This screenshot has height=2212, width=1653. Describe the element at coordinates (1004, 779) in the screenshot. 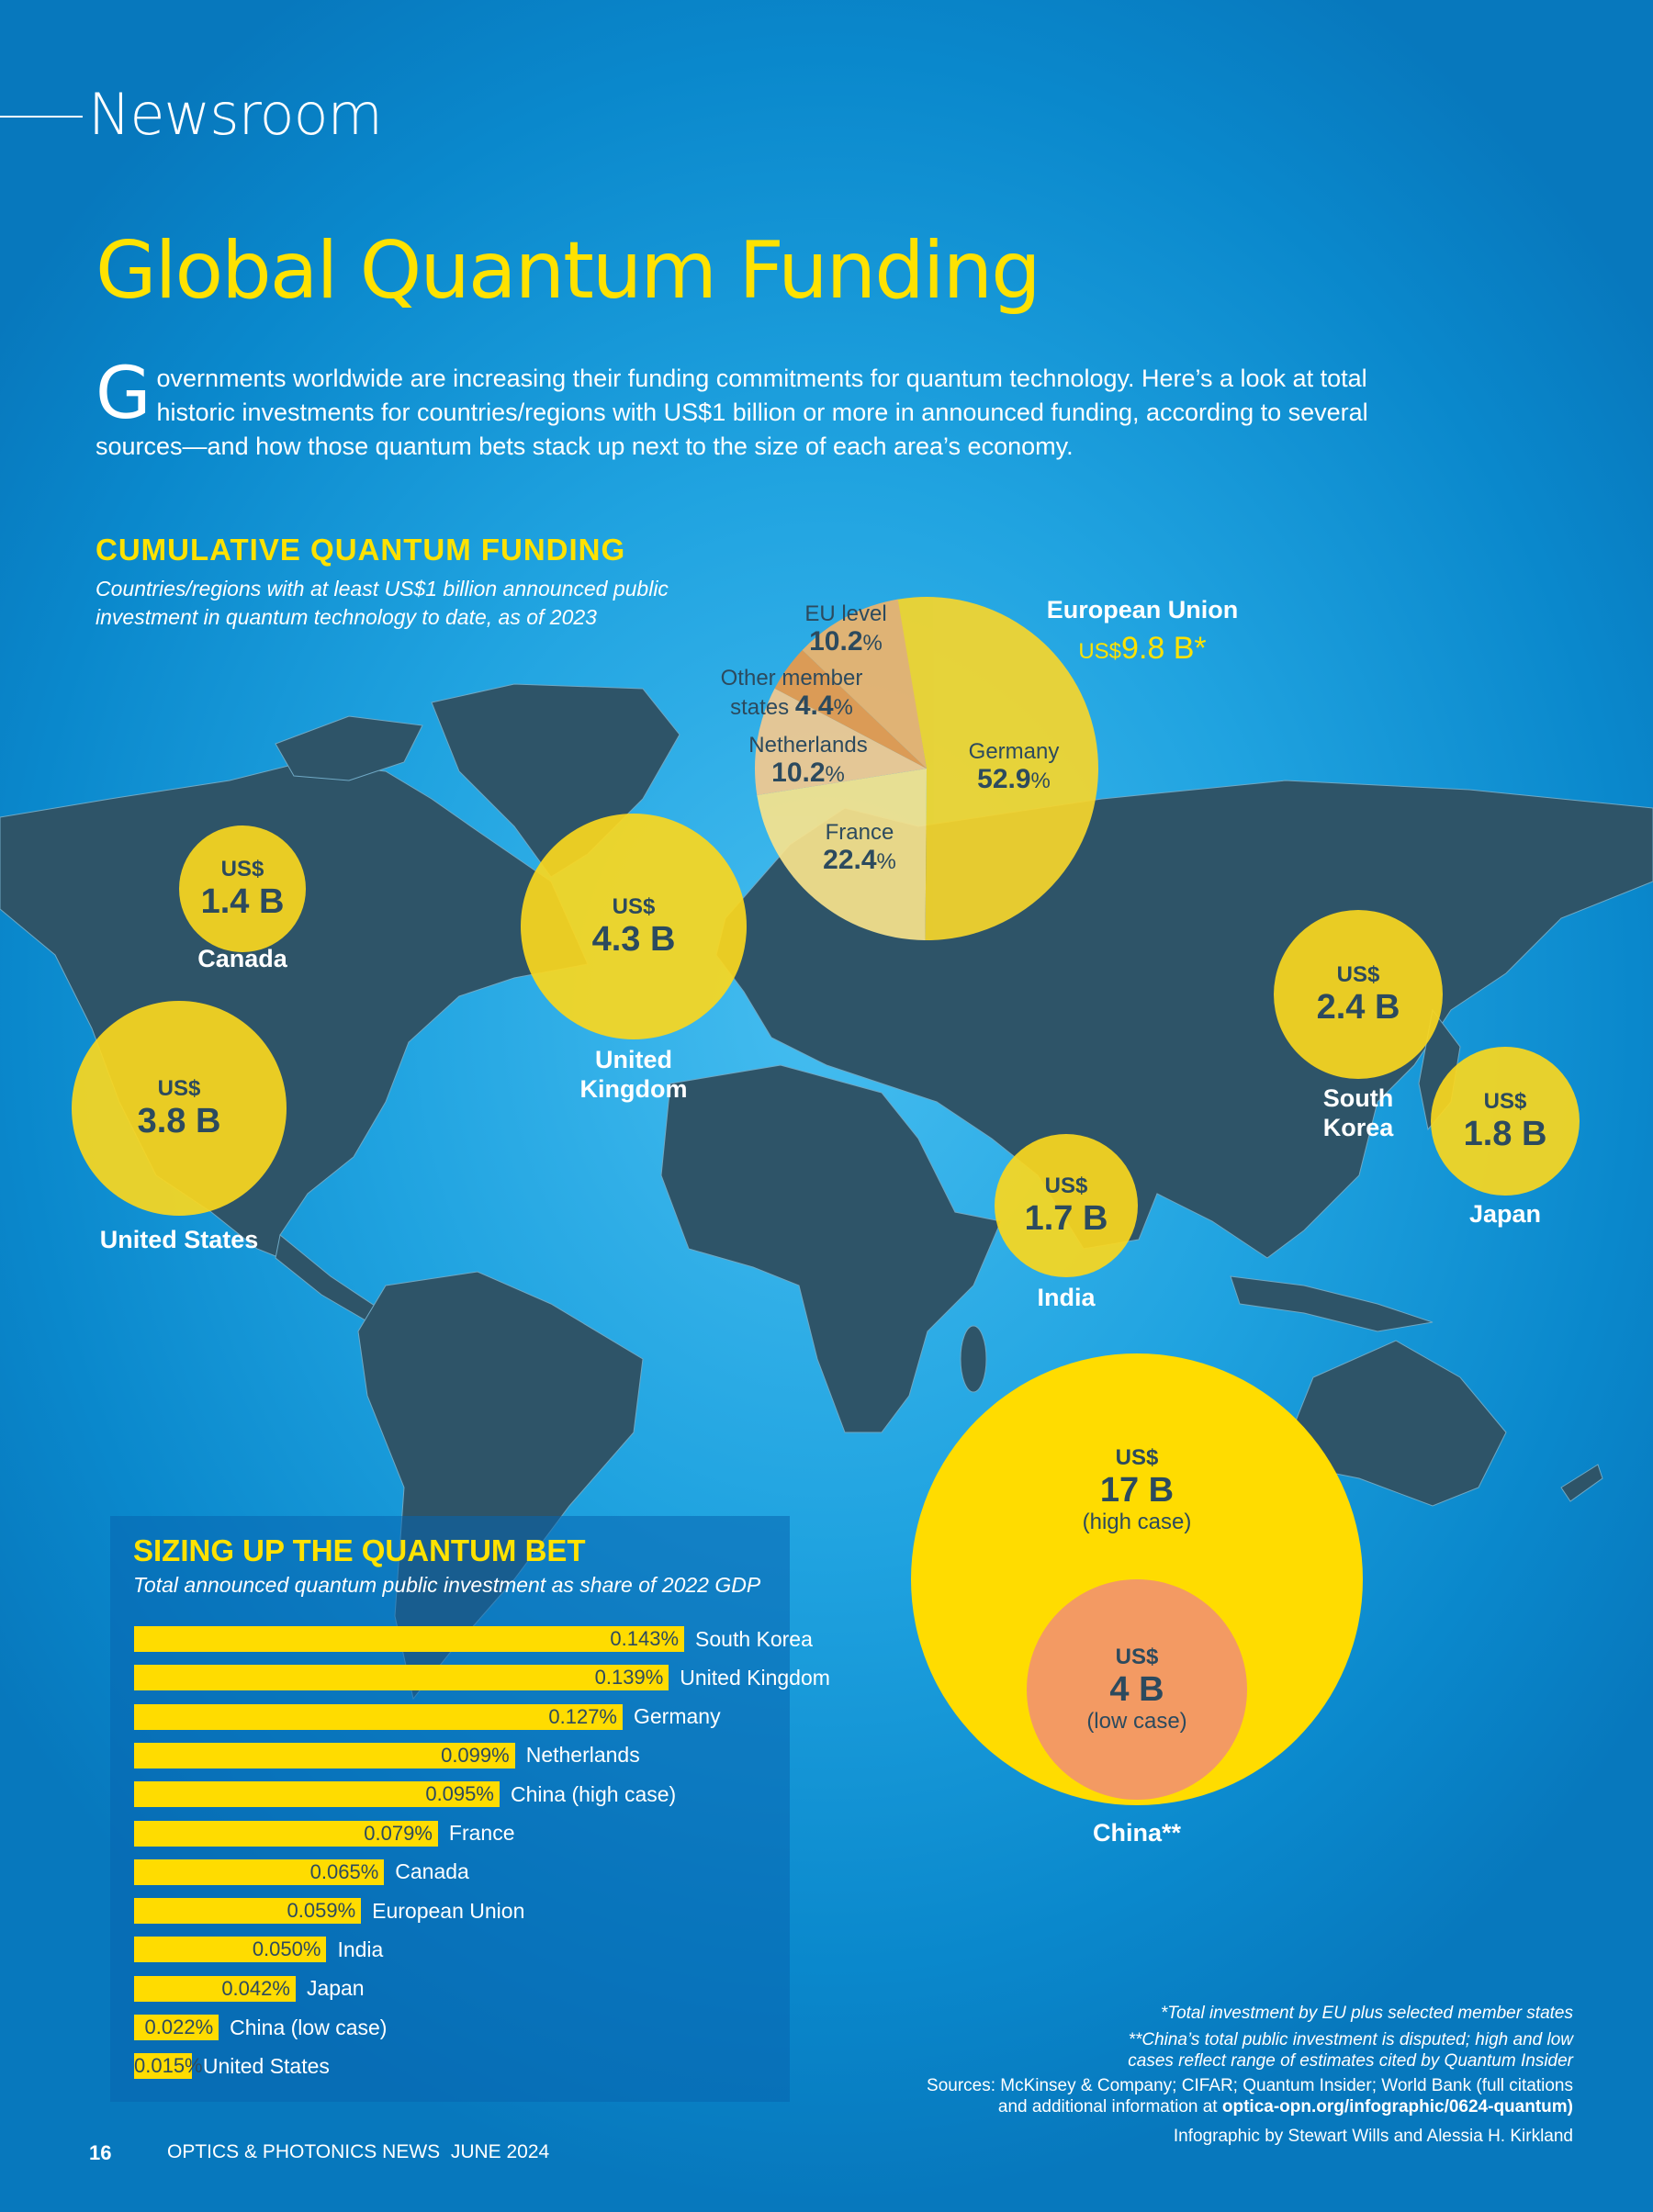

I see `slice-value: 52.9` at that location.